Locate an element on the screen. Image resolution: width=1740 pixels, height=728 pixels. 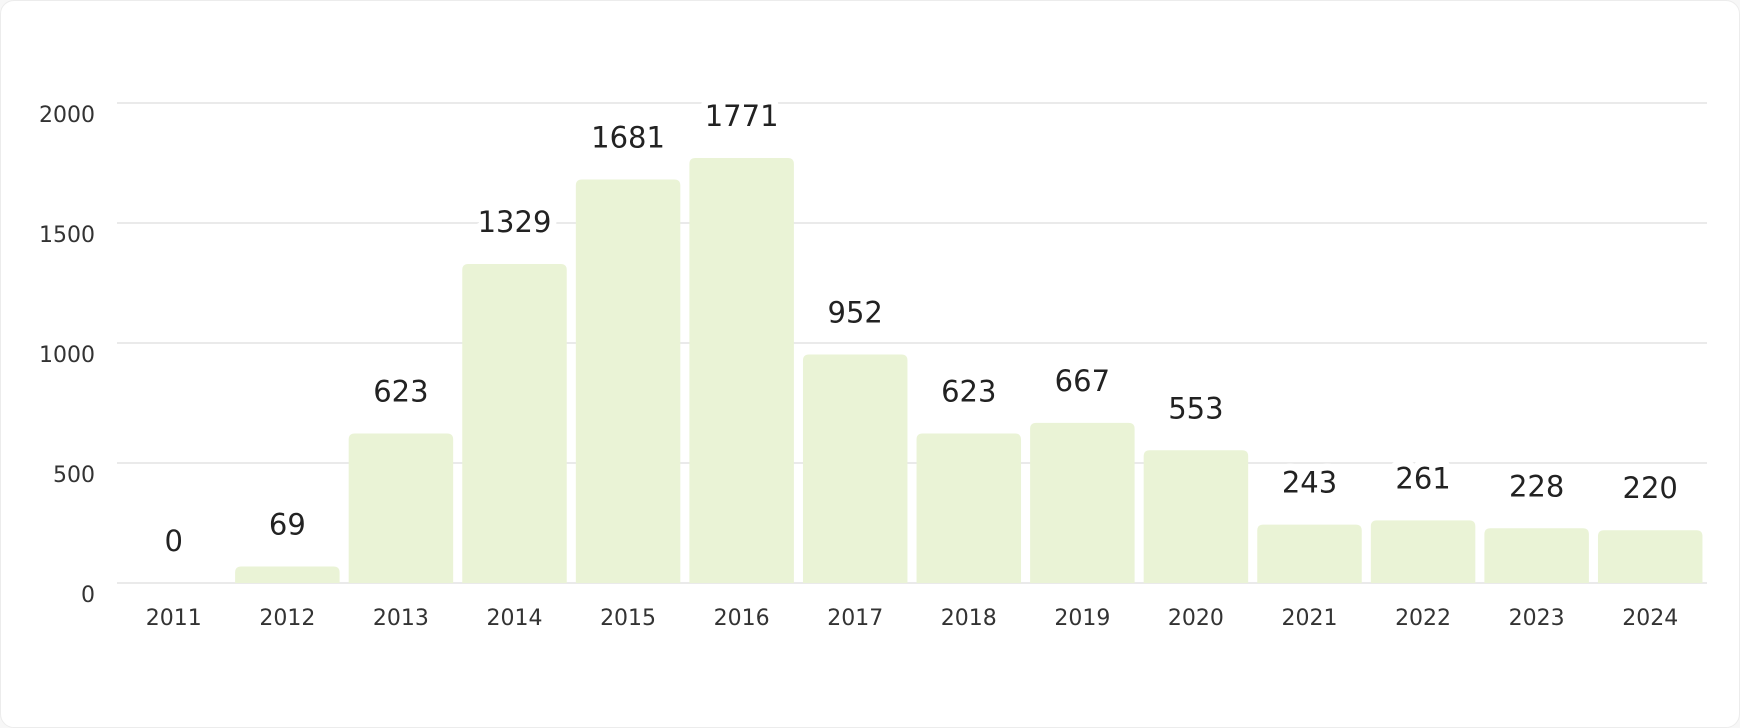
value-label: 0 is located at coordinates (174, 541).